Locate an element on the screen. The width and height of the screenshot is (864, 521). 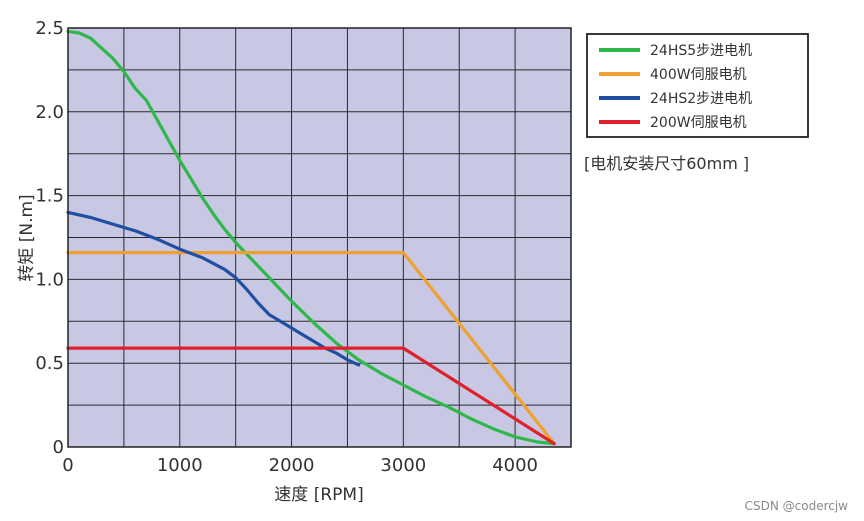
x-tick-label: 2000 is located at coordinates (292, 465).